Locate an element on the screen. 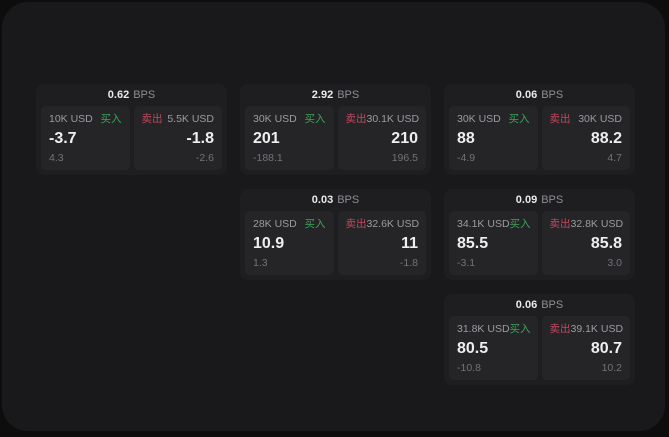  sell-sub-value: 4.7 is located at coordinates (614, 158).